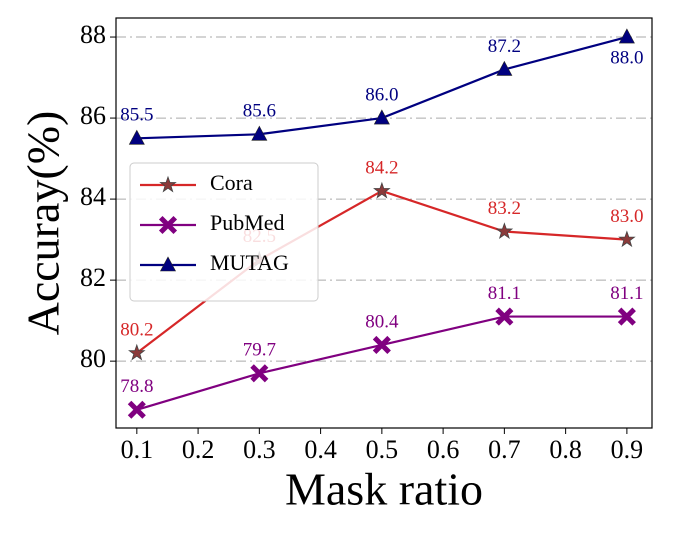 The image size is (676, 540). What do you see at coordinates (93, 196) in the screenshot?
I see `y-tick-label: 84` at bounding box center [93, 196].